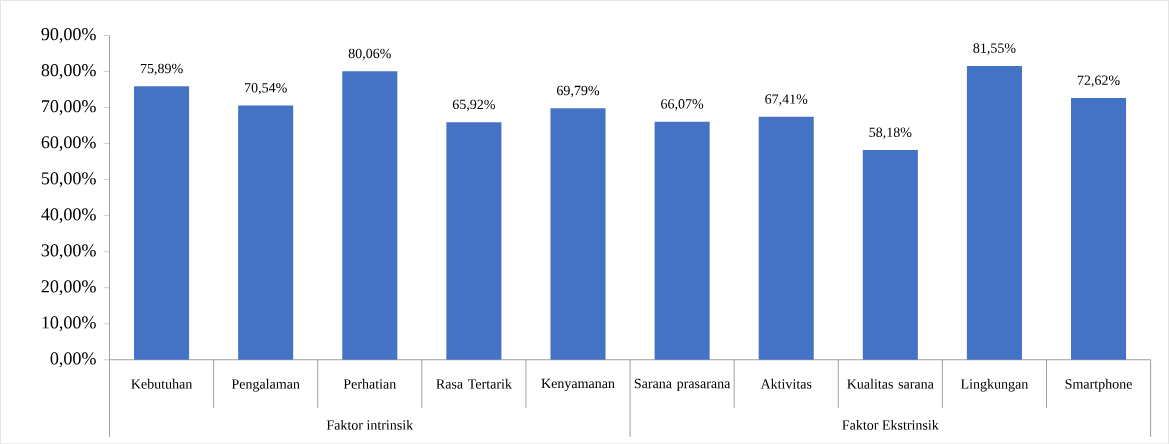 This screenshot has height=444, width=1169. What do you see at coordinates (786, 383) in the screenshot?
I see `x-tick-label: Aktivitas` at bounding box center [786, 383].